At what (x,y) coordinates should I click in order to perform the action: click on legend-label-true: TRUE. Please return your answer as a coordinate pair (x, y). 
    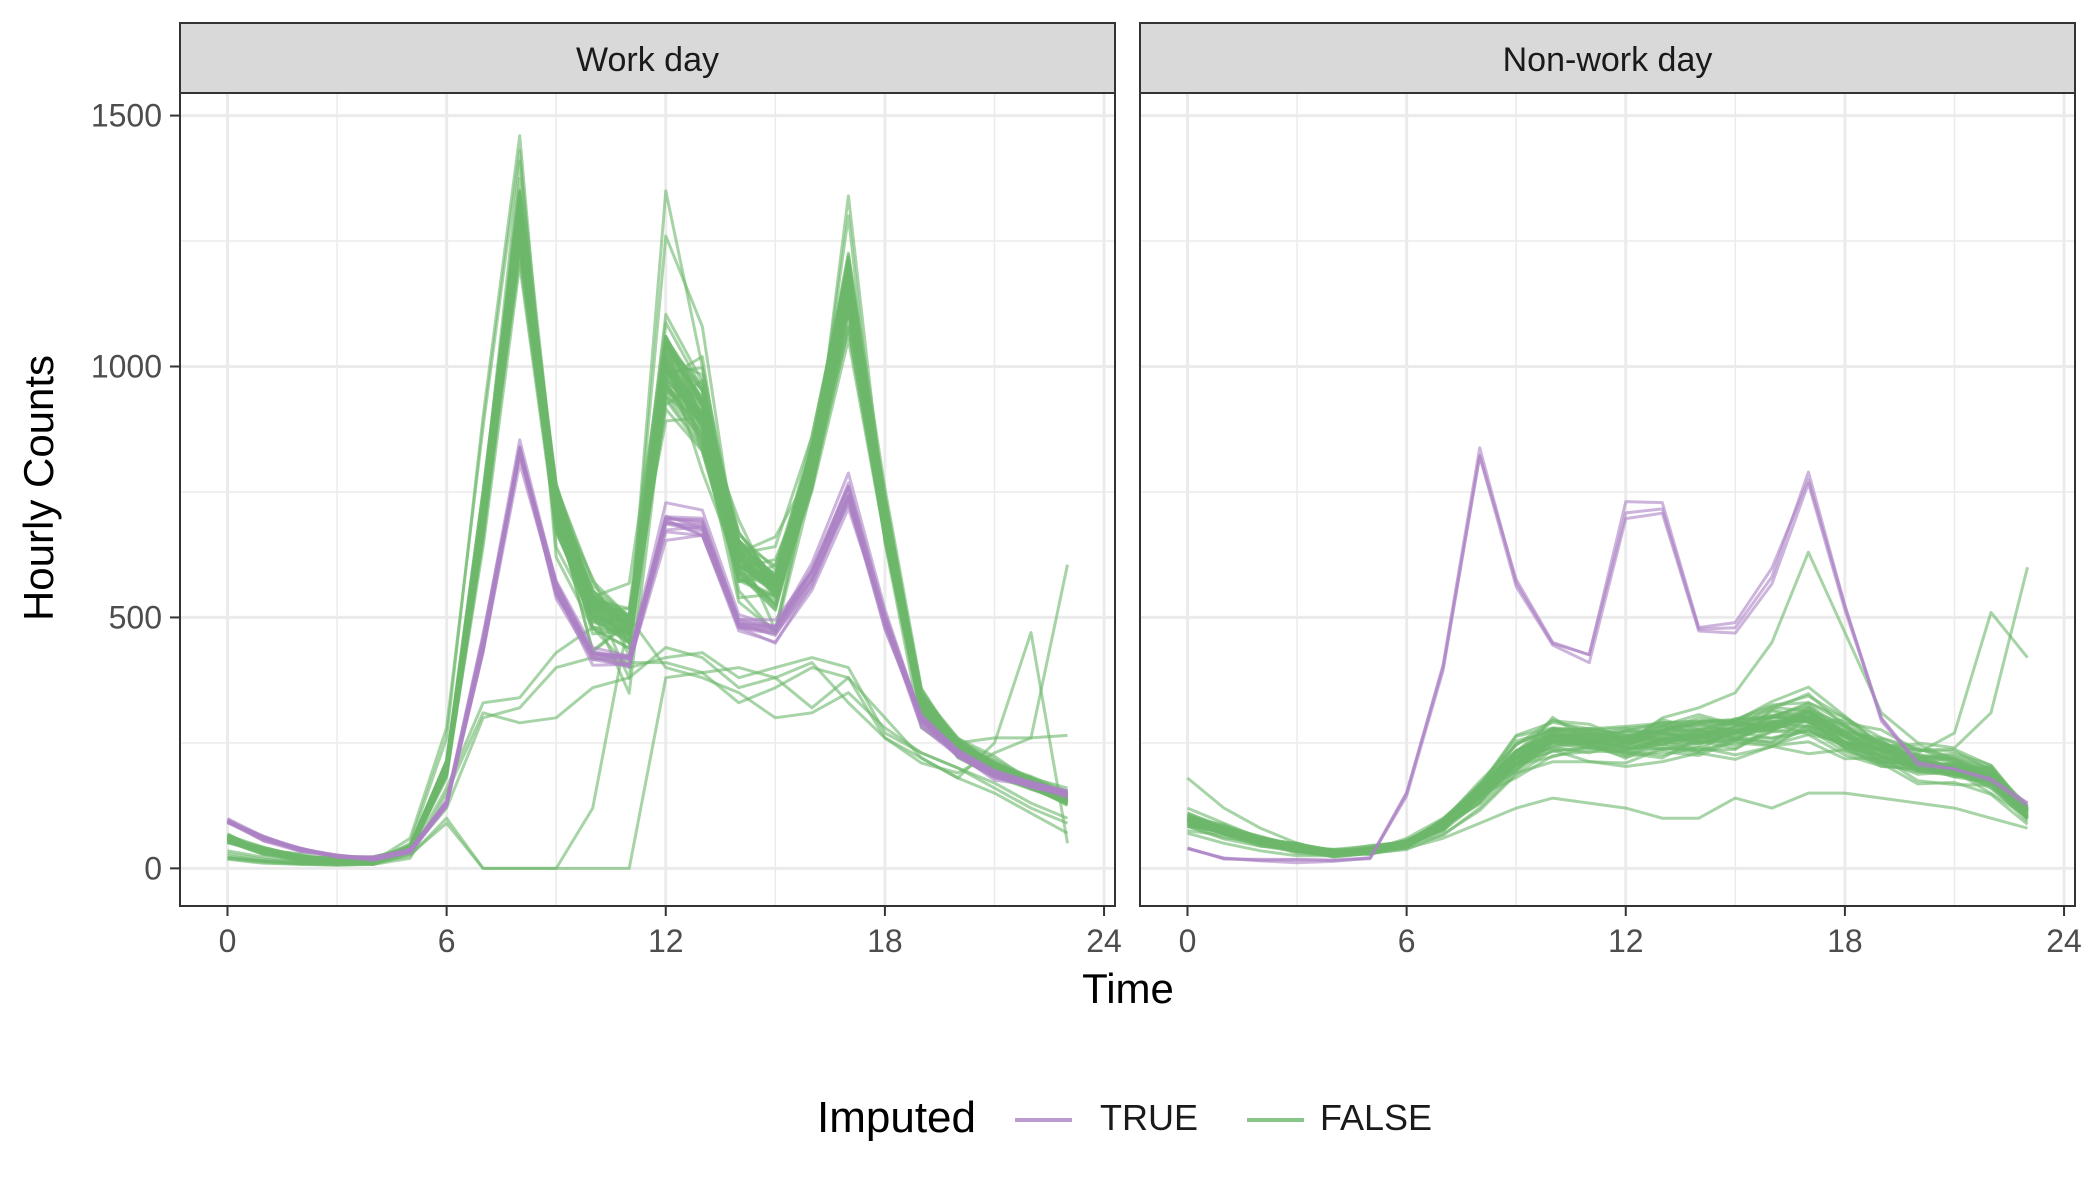
    Looking at the image, I should click on (1149, 1117).